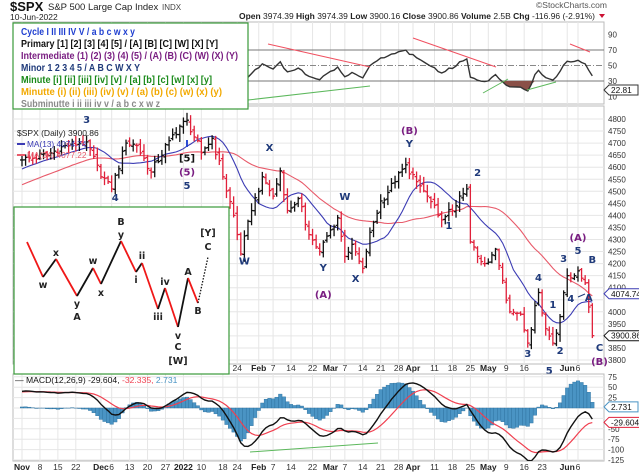 This screenshot has width=639, height=476. I want to click on date-tick-label: 14, so click(363, 368).